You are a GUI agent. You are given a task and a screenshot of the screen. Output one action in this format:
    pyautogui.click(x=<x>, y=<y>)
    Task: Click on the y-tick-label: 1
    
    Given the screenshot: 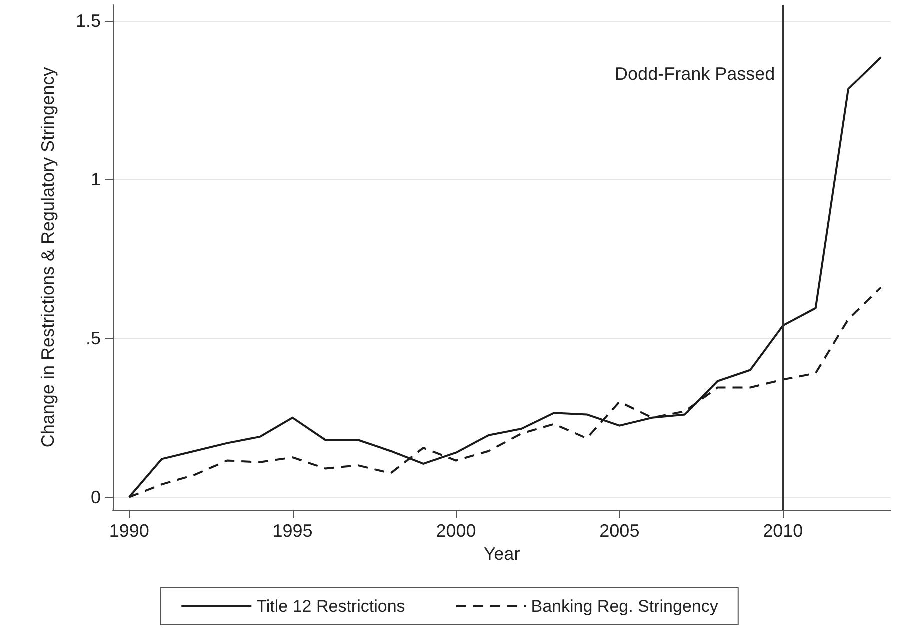 What is the action you would take?
    pyautogui.click(x=95, y=180)
    